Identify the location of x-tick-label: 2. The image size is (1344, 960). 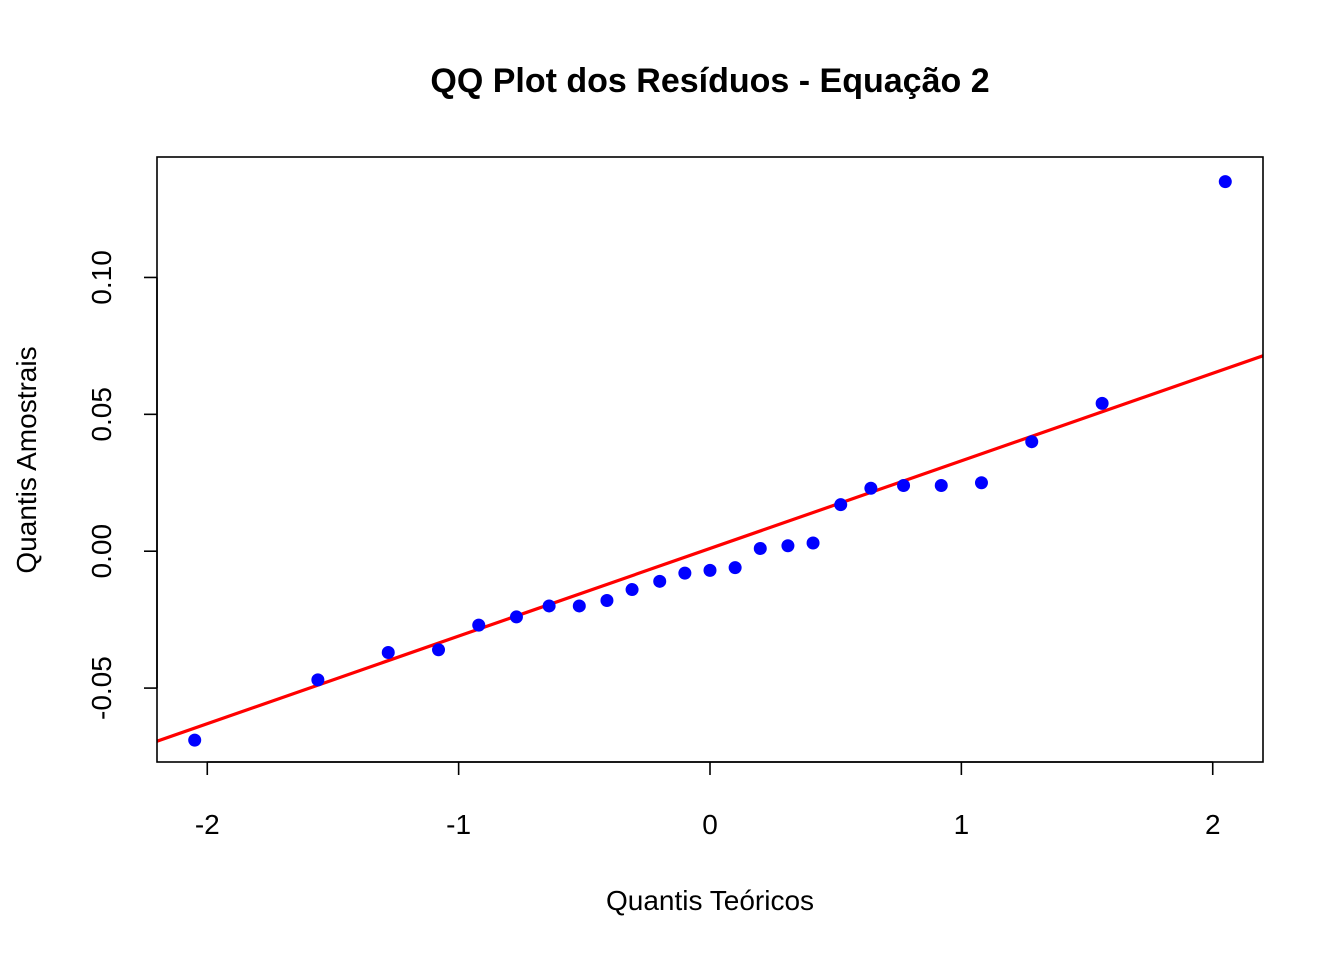
(1213, 824).